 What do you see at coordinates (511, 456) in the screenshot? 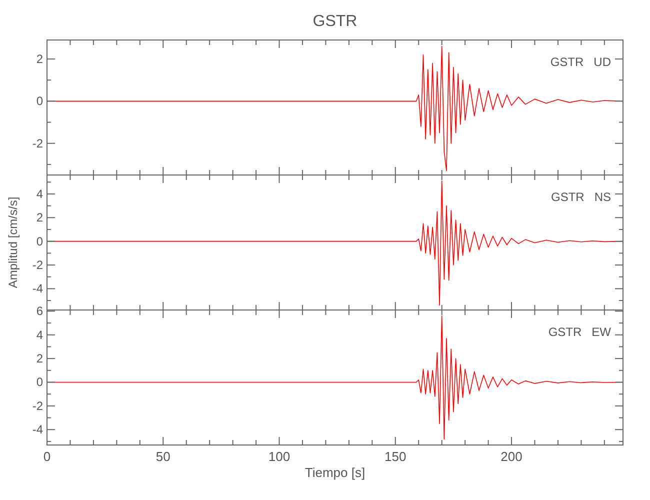
I see `x-tick-label: 200` at bounding box center [511, 456].